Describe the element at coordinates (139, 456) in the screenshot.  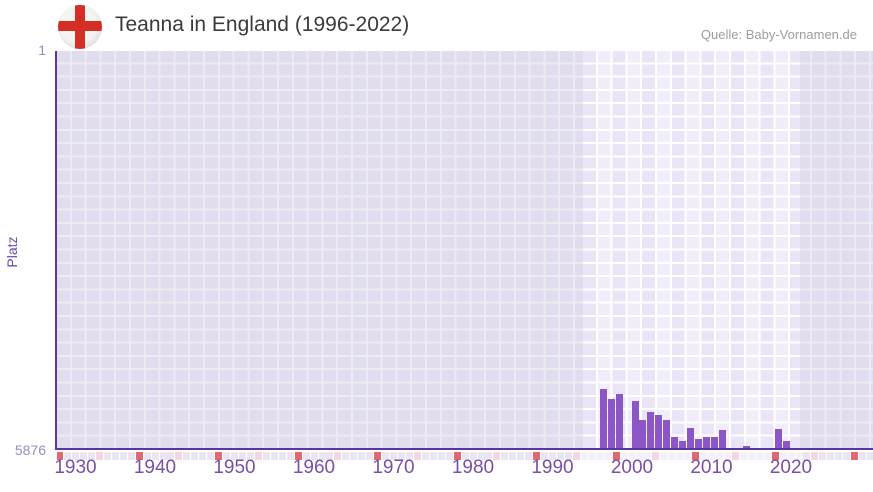
I see `year-cell-1938` at that location.